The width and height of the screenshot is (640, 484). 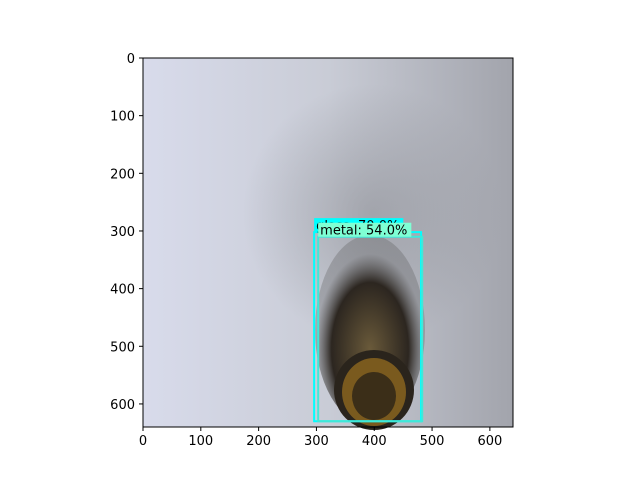 What do you see at coordinates (316, 441) in the screenshot?
I see `x-tick-label: 300` at bounding box center [316, 441].